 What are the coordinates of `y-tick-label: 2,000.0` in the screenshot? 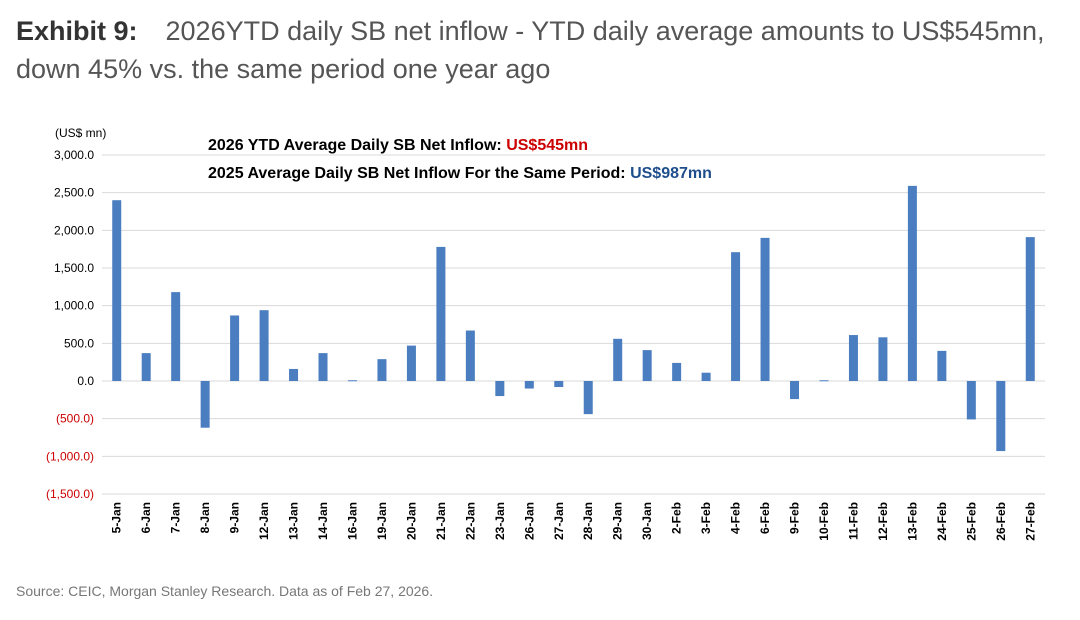 It's located at (74, 230).